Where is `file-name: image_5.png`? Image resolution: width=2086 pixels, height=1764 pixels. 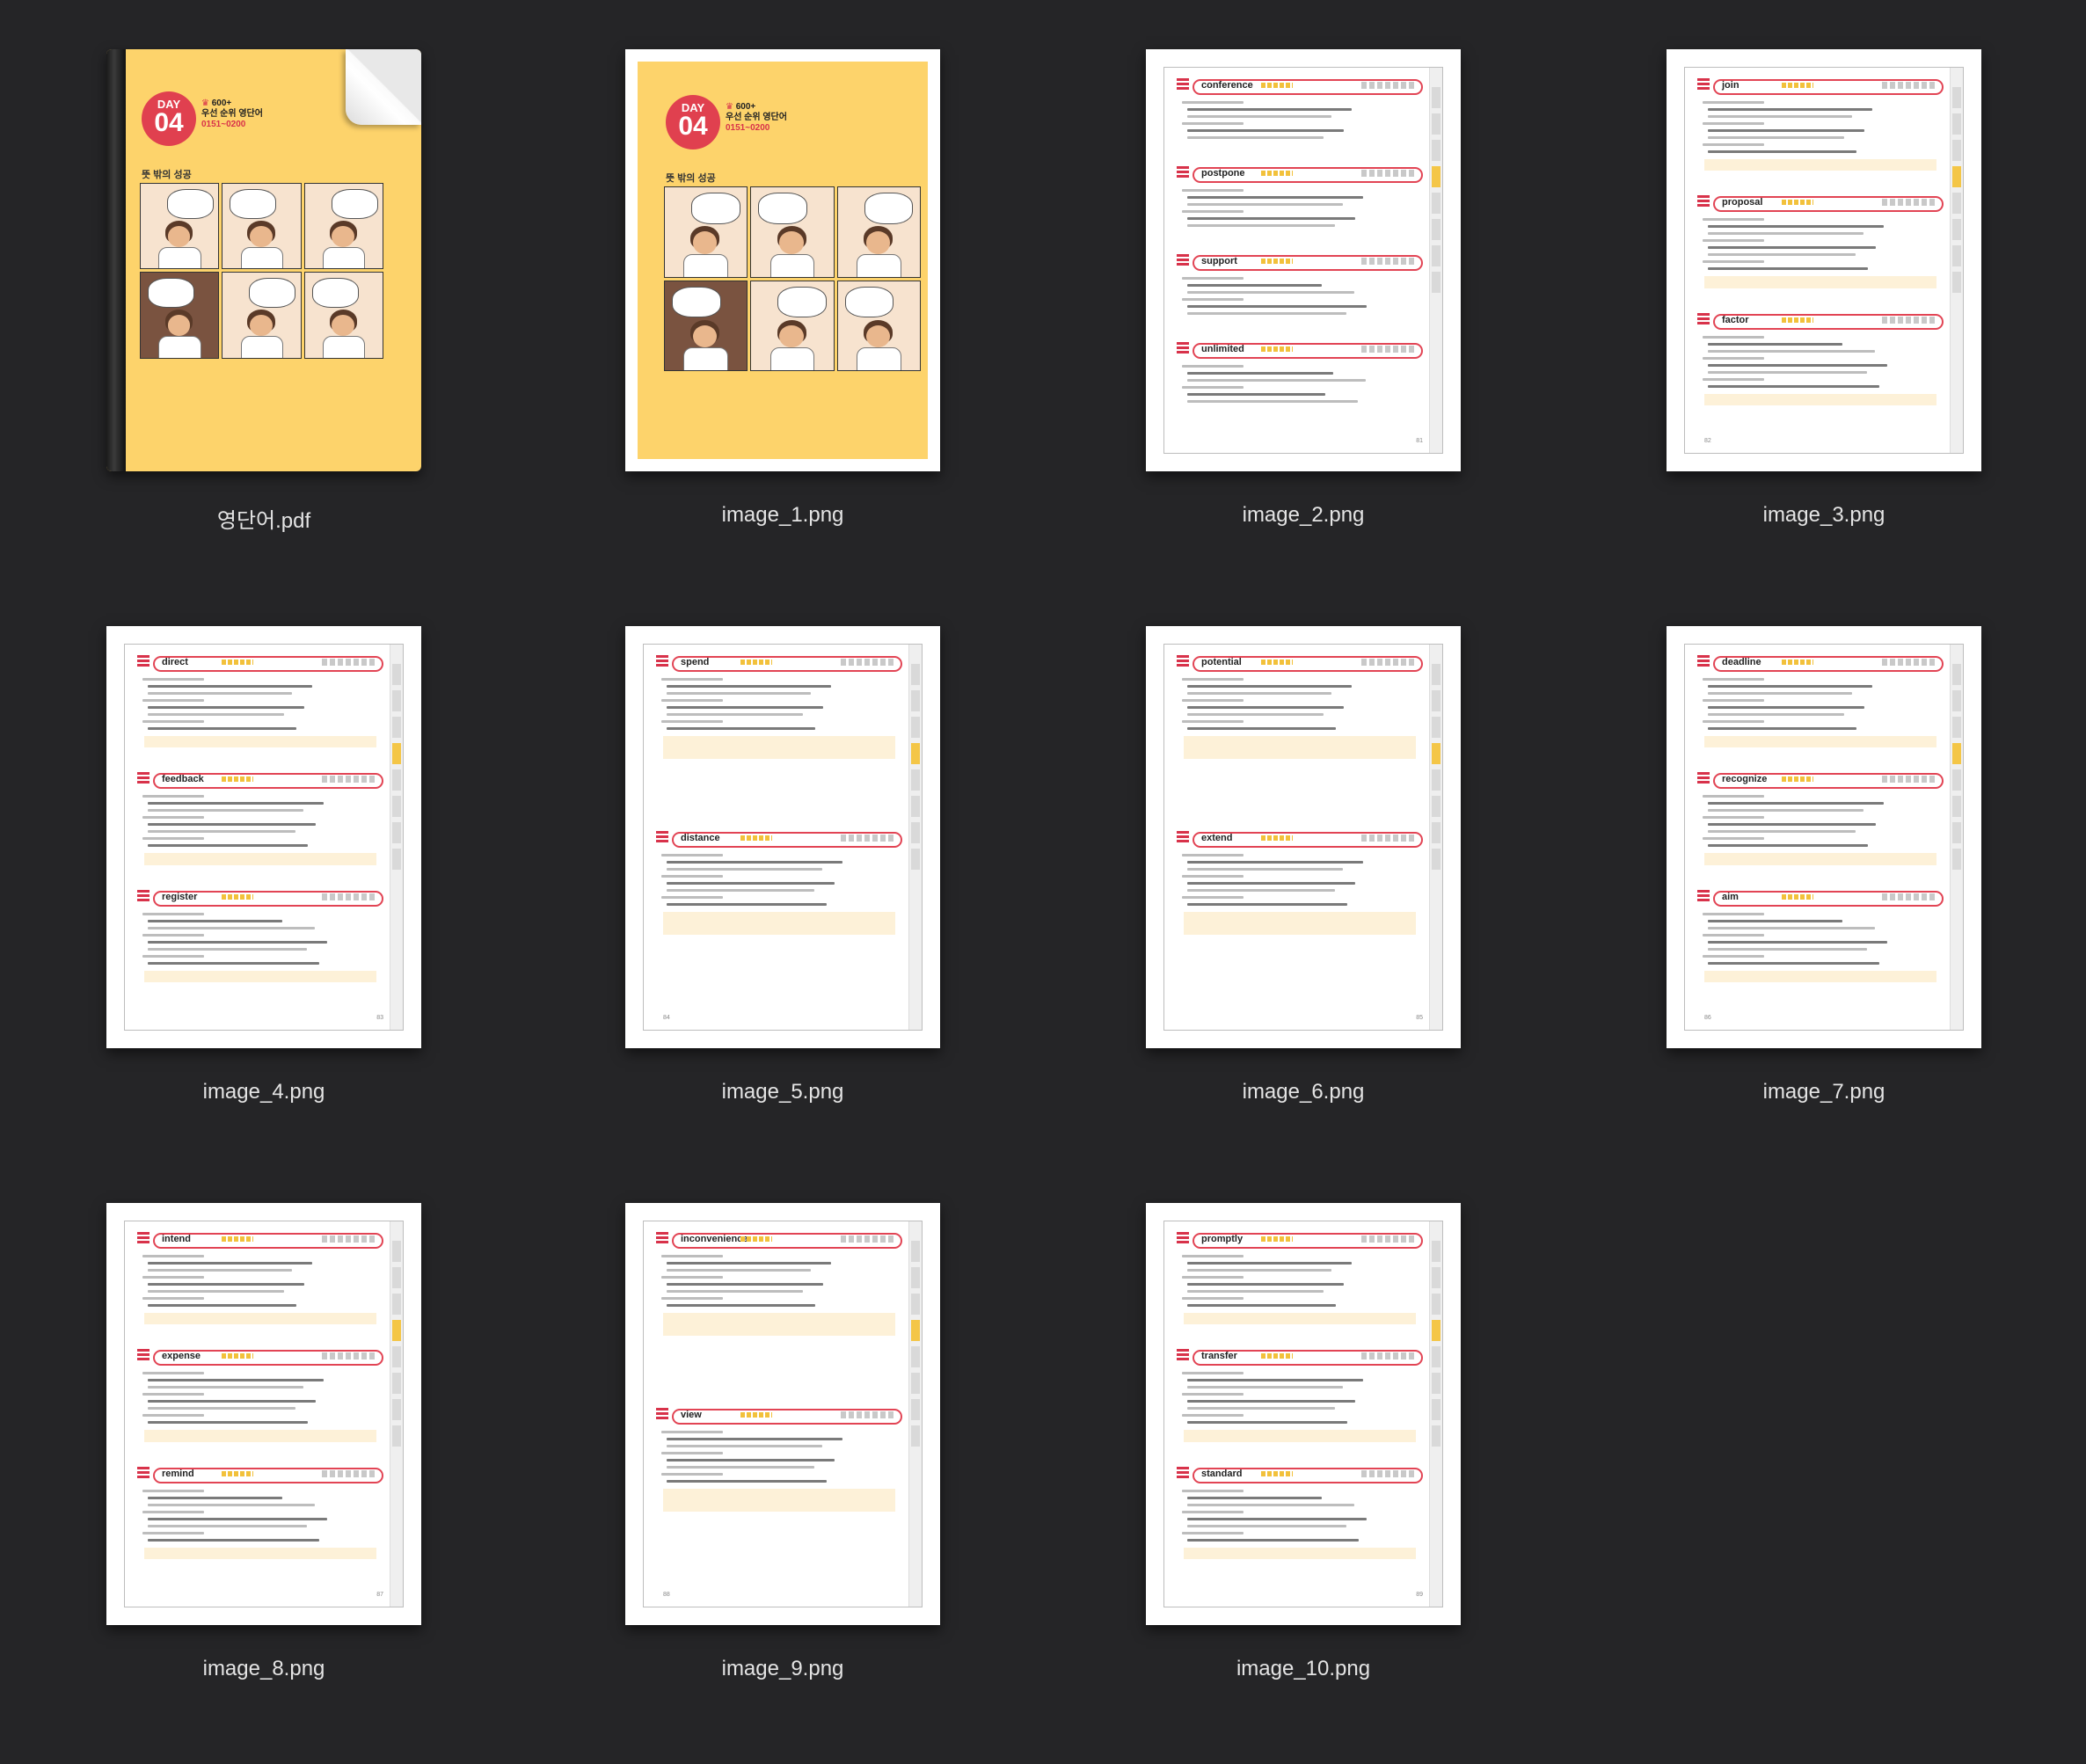 file-name: image_5.png is located at coordinates (783, 1092).